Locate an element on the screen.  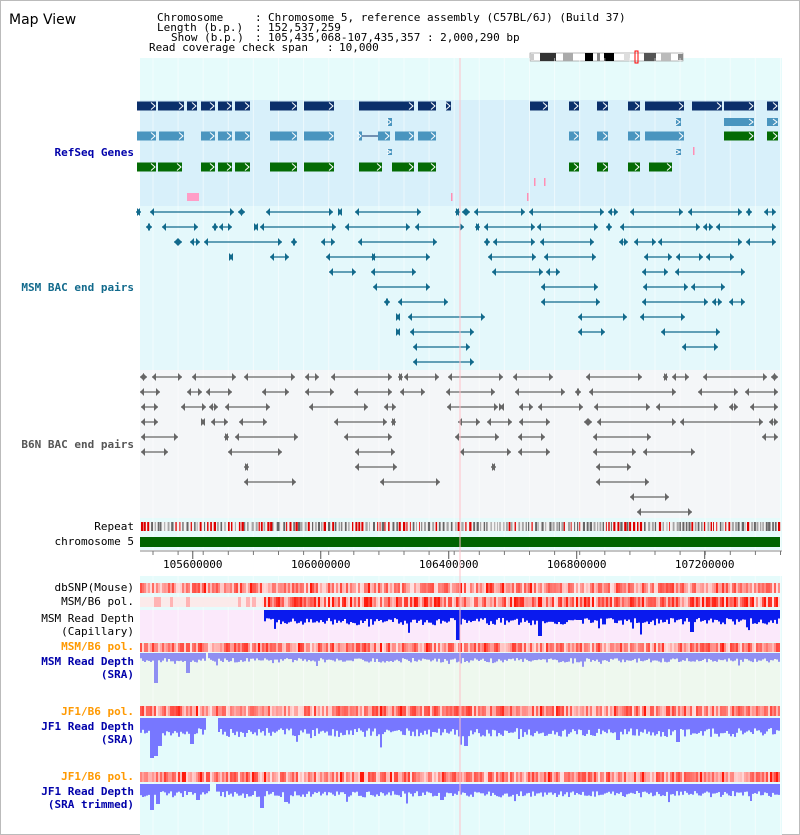
refseq-genes-label: RefSeq Genes is located at coordinates (94, 152).